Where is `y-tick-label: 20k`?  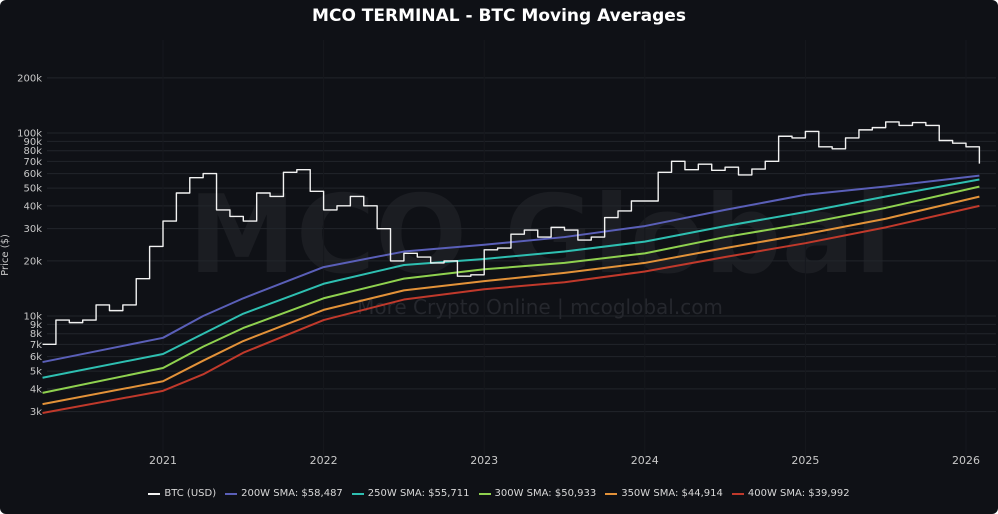
y-tick-label: 20k is located at coordinates (32, 261).